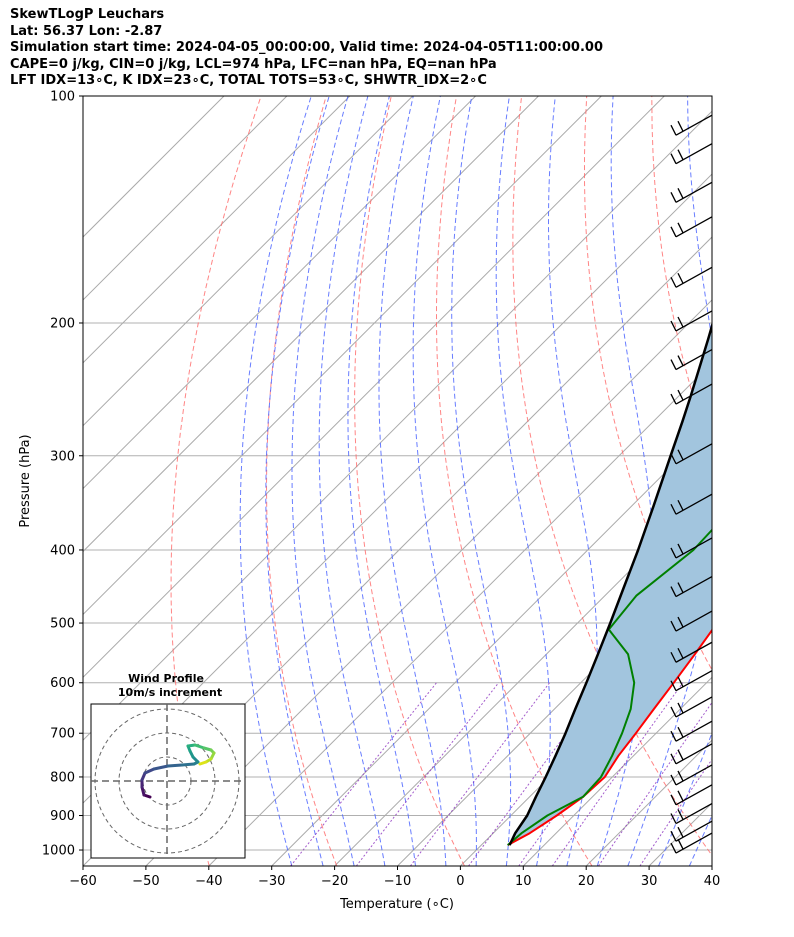 The width and height of the screenshot is (794, 937). I want to click on inset-title: Wind Profile, so click(166, 678).